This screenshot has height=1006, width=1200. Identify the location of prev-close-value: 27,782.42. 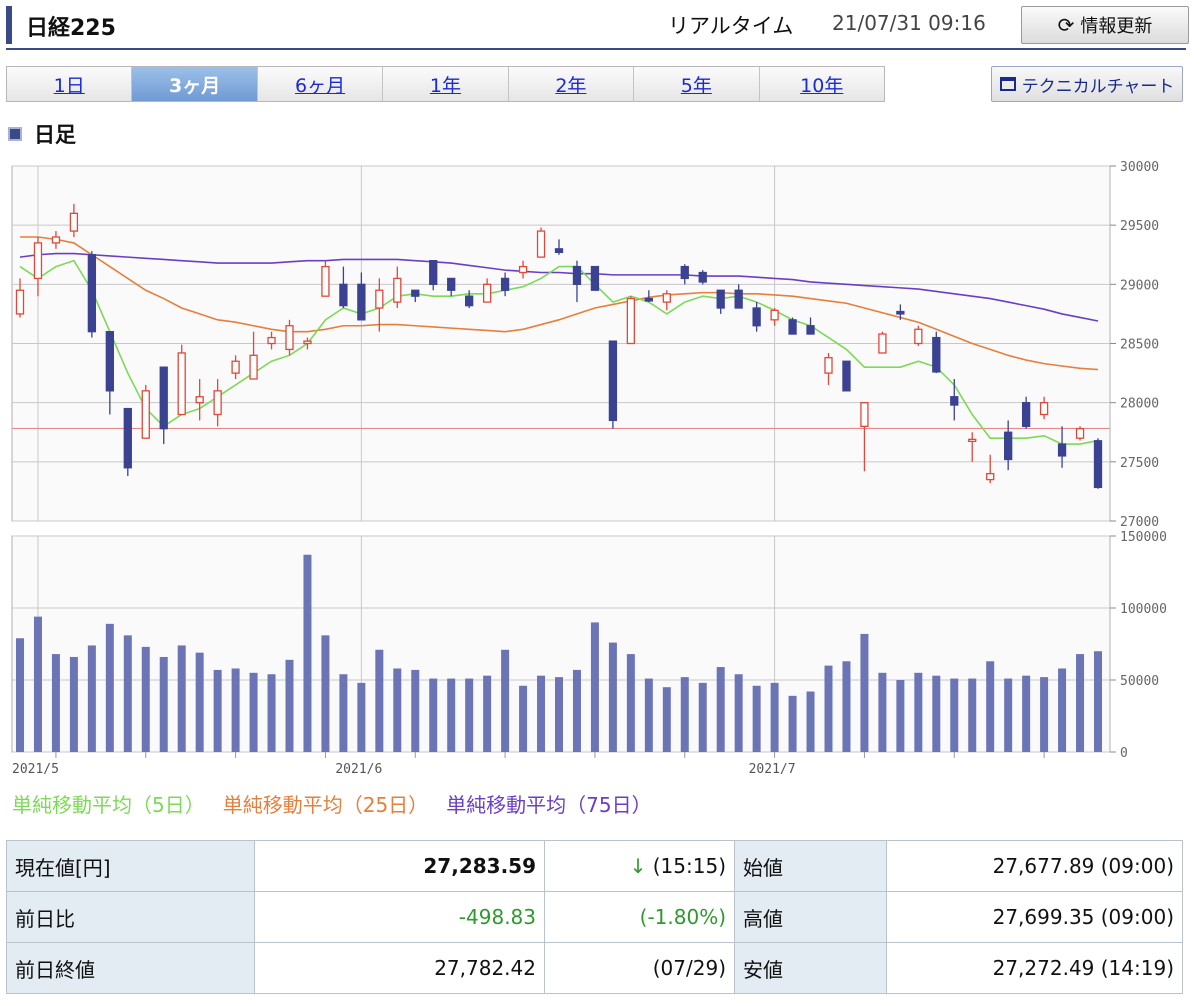
(399, 968).